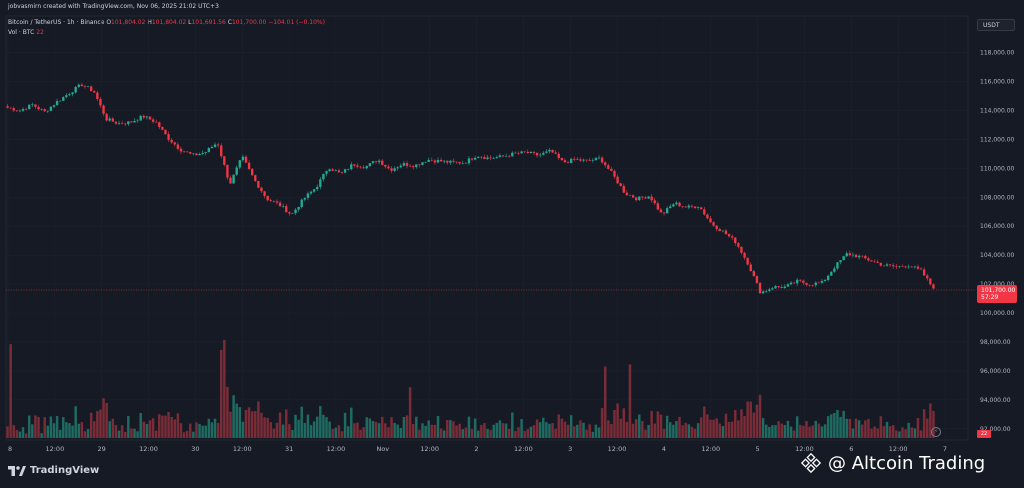  I want to click on symbol-name: Bitcoin / TetherUS · 1h · Binance, so click(56, 22).